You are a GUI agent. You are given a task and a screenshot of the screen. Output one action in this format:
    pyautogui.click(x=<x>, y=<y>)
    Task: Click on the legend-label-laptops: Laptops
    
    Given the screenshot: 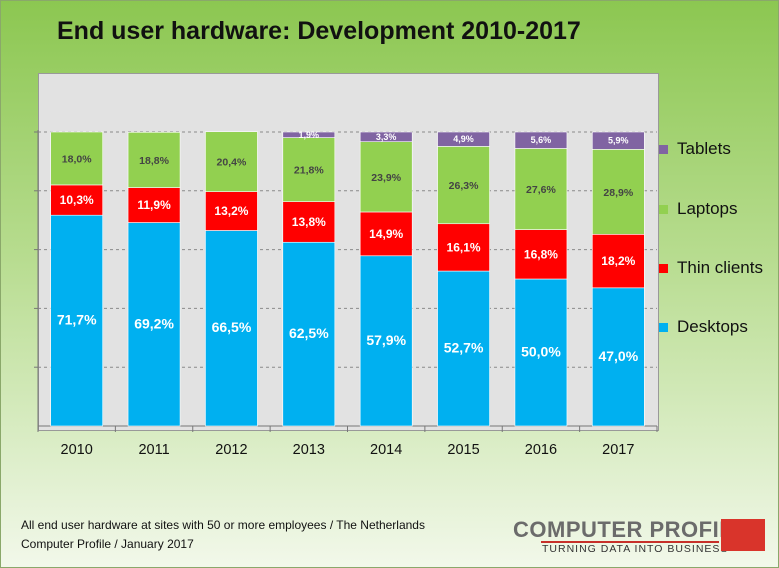 What is the action you would take?
    pyautogui.click(x=707, y=208)
    